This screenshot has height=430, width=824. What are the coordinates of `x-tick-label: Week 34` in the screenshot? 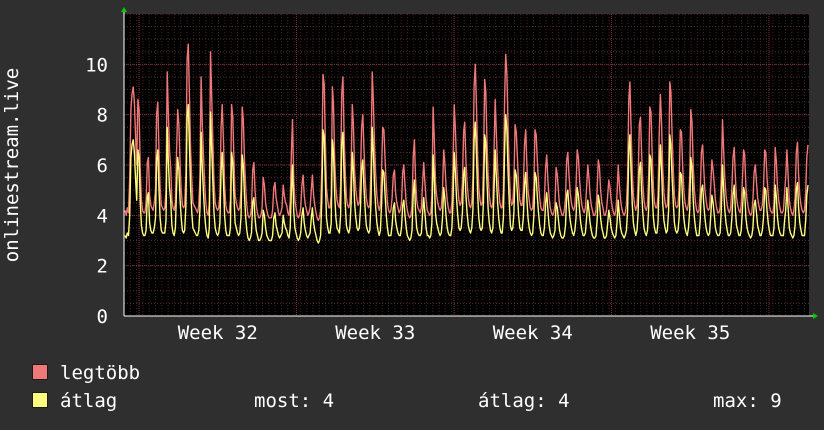 It's located at (533, 333).